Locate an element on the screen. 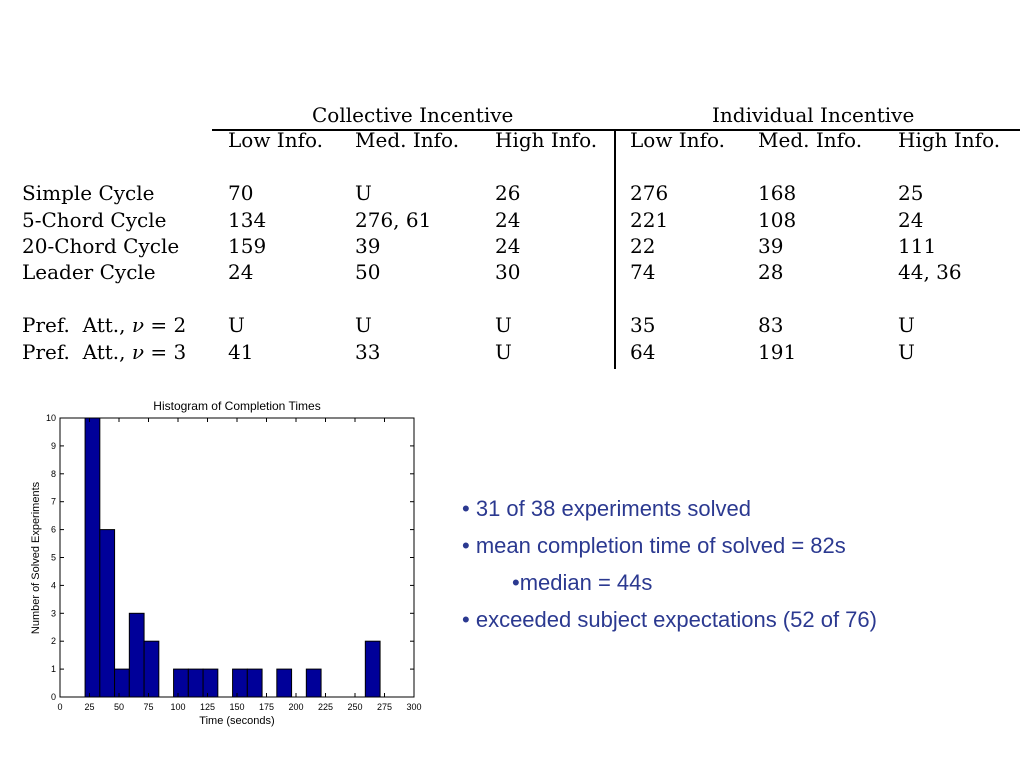  row-label: Pref. Att., ν = 3 is located at coordinates (104, 352).